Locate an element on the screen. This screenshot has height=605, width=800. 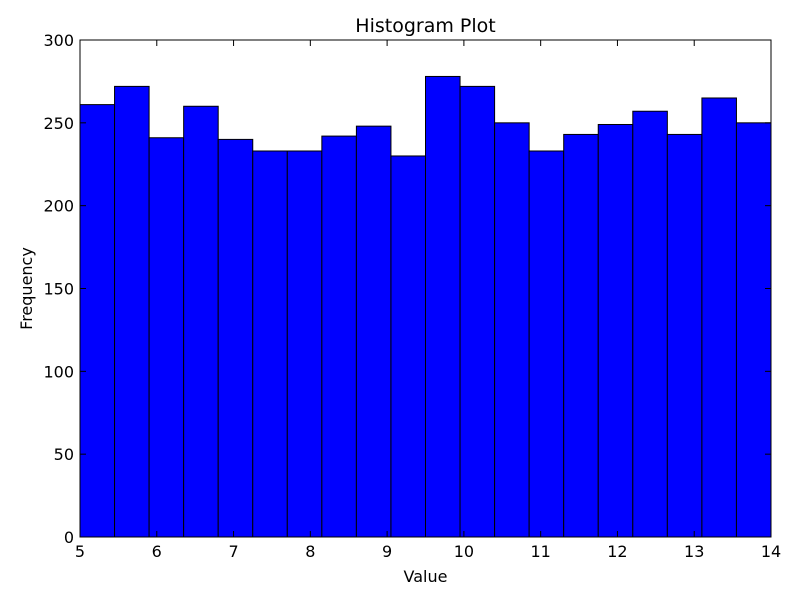
y-tick-label-150: 150 is located at coordinates (58, 289).